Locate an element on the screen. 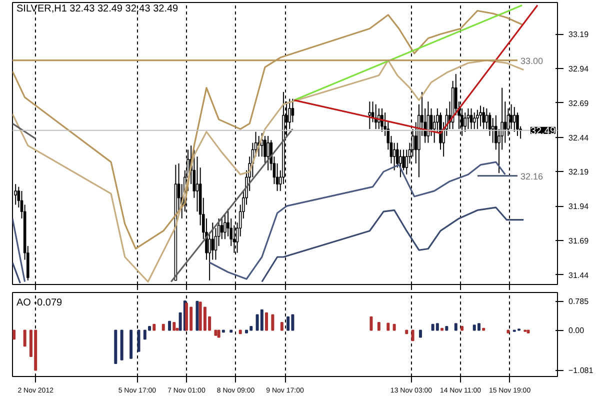  y-tick-label: 33.19 is located at coordinates (579, 35).